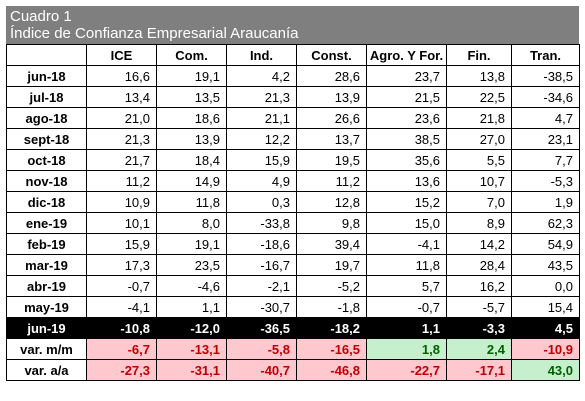  Describe the element at coordinates (406, 223) in the screenshot. I see `table-cell: 15,0` at that location.